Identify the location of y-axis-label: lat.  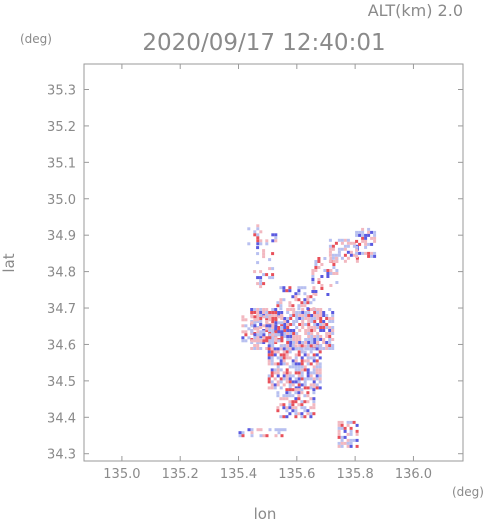
(9, 262).